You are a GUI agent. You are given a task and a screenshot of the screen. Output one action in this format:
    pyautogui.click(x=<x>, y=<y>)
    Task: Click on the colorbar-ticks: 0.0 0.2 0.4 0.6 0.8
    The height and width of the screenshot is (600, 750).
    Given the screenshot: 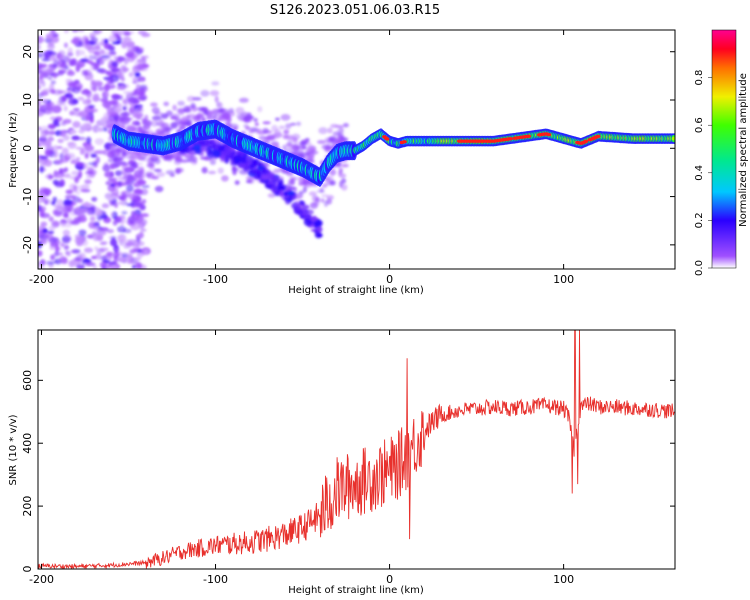 What is the action you would take?
    pyautogui.click(x=703, y=173)
    